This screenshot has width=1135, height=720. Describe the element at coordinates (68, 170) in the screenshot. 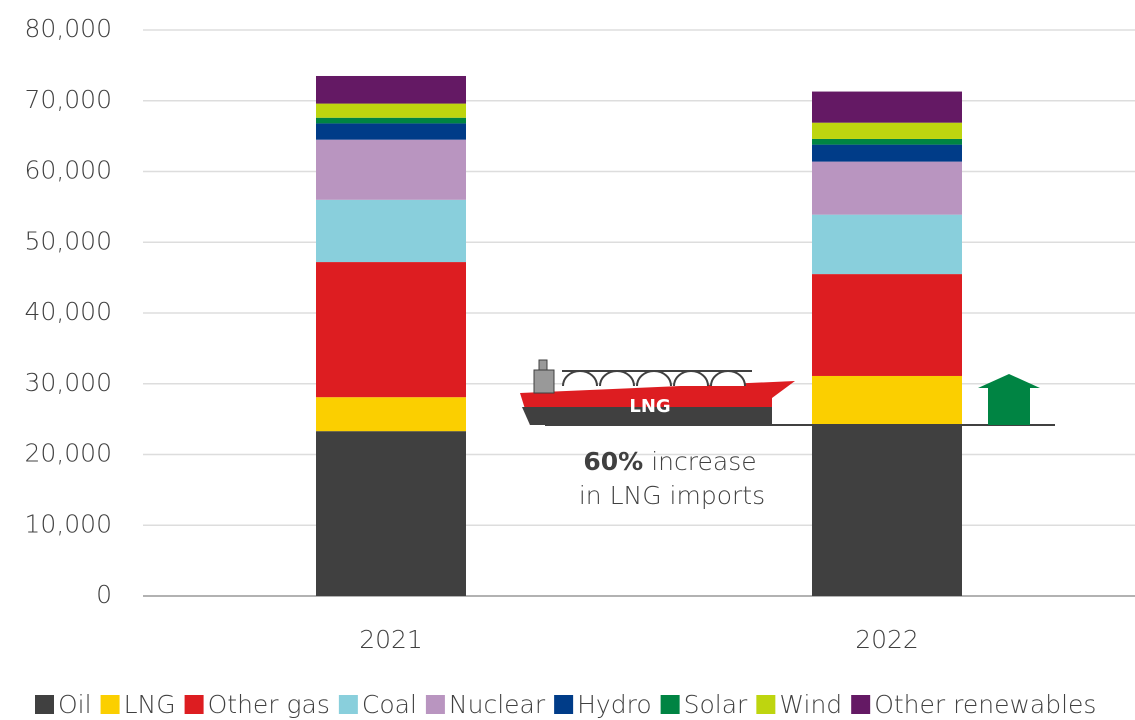

I see `y-tick-label: 60,000` at that location.